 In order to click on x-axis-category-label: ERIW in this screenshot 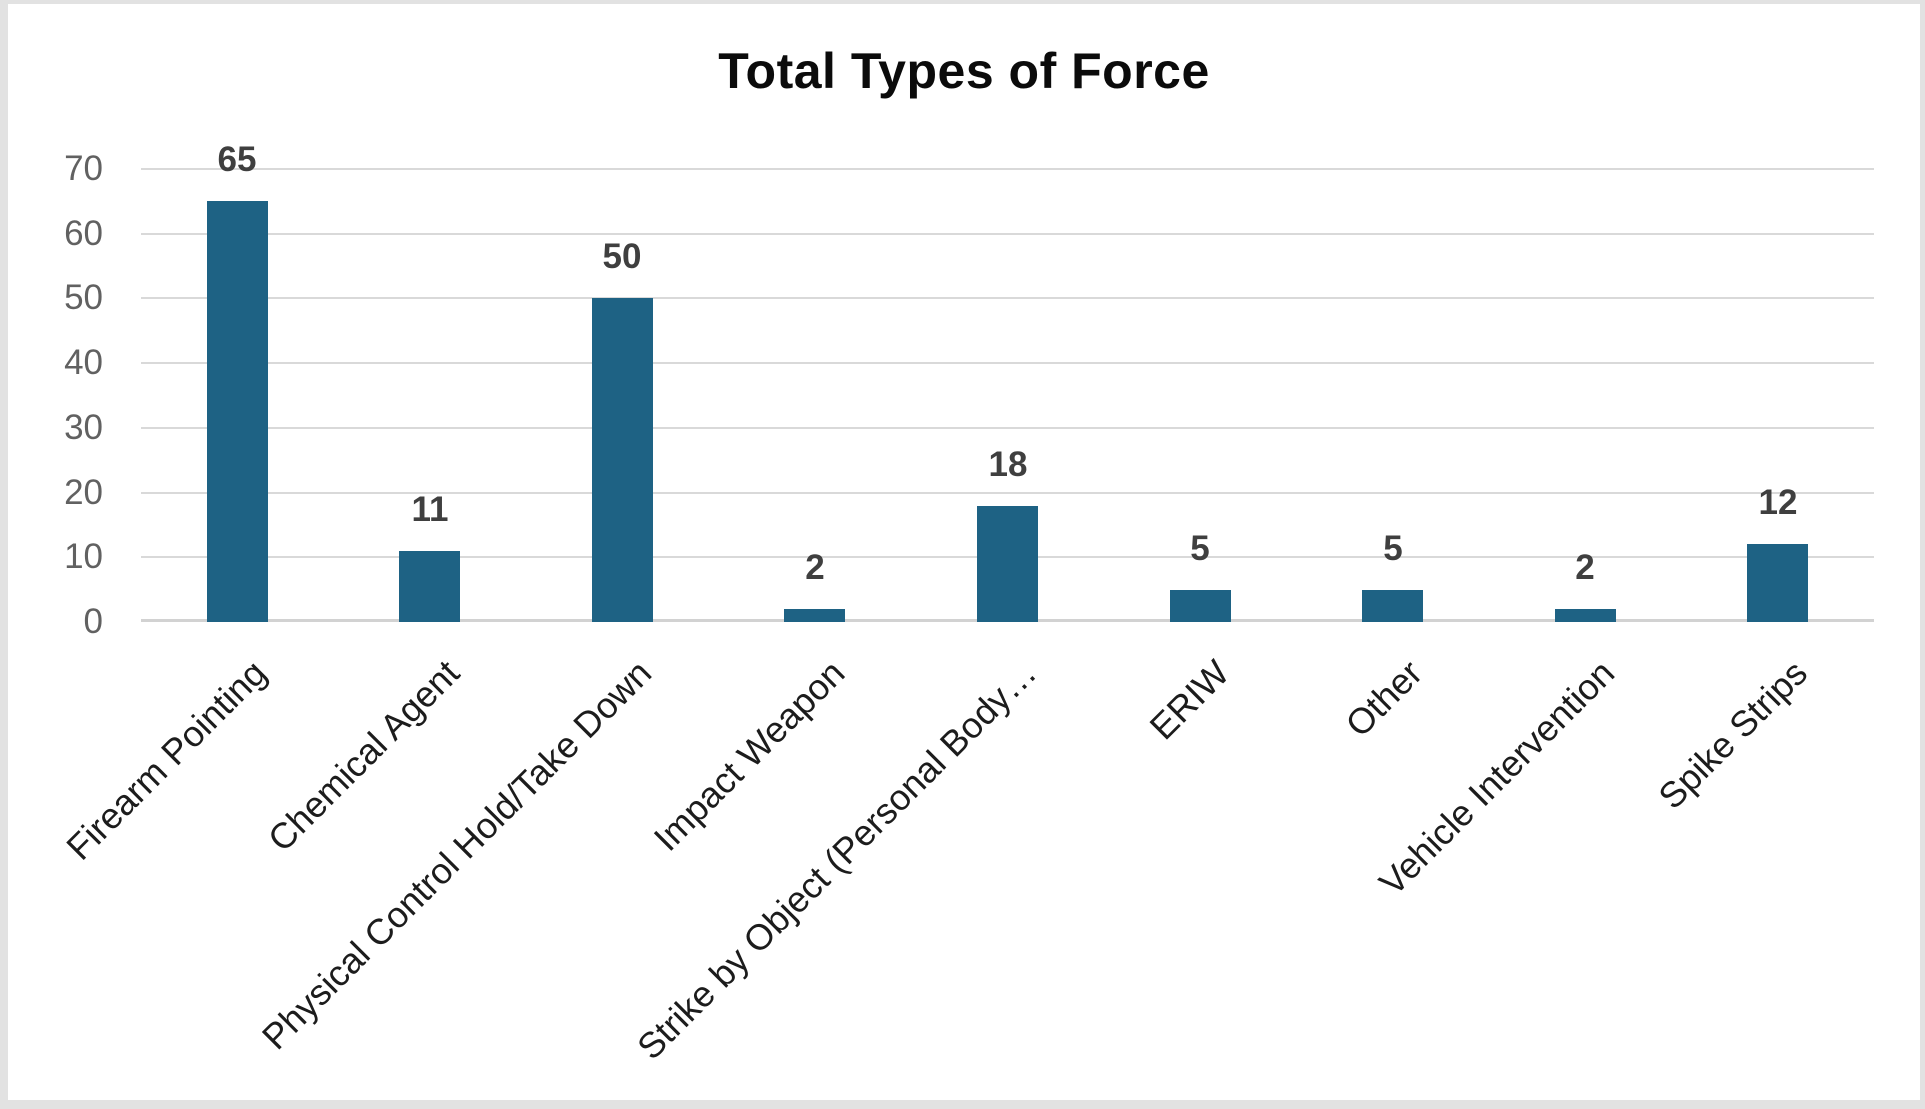, I will do `click(1189, 700)`.